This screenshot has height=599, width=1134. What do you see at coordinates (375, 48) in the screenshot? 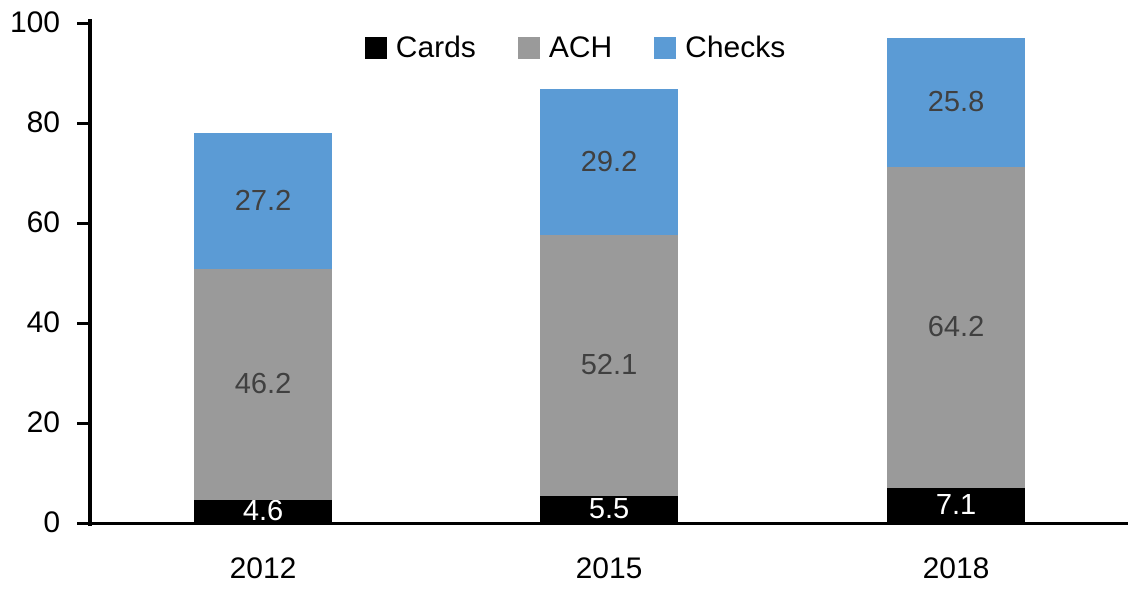
I see `legend-swatch-cards` at bounding box center [375, 48].